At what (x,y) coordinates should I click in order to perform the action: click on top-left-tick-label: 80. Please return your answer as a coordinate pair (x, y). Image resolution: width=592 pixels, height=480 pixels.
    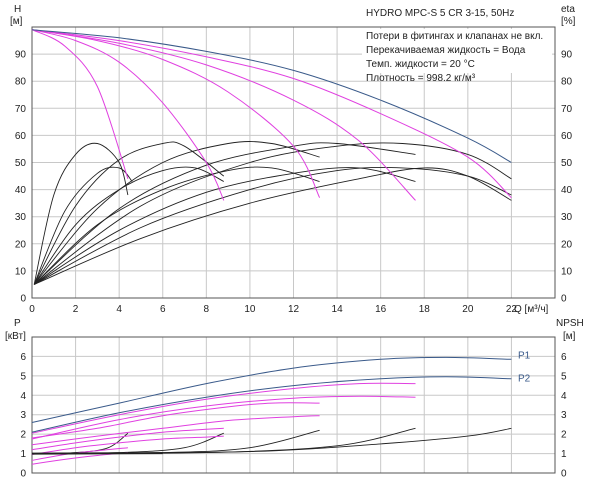
    Looking at the image, I should click on (21, 82).